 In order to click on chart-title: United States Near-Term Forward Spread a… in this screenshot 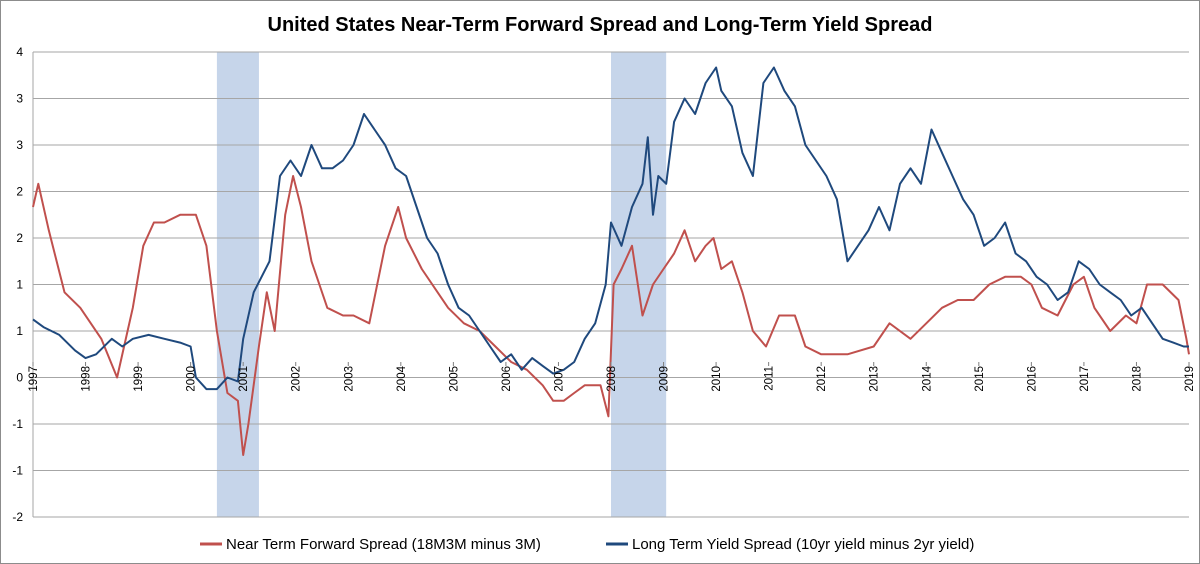, I will do `click(600, 25)`.